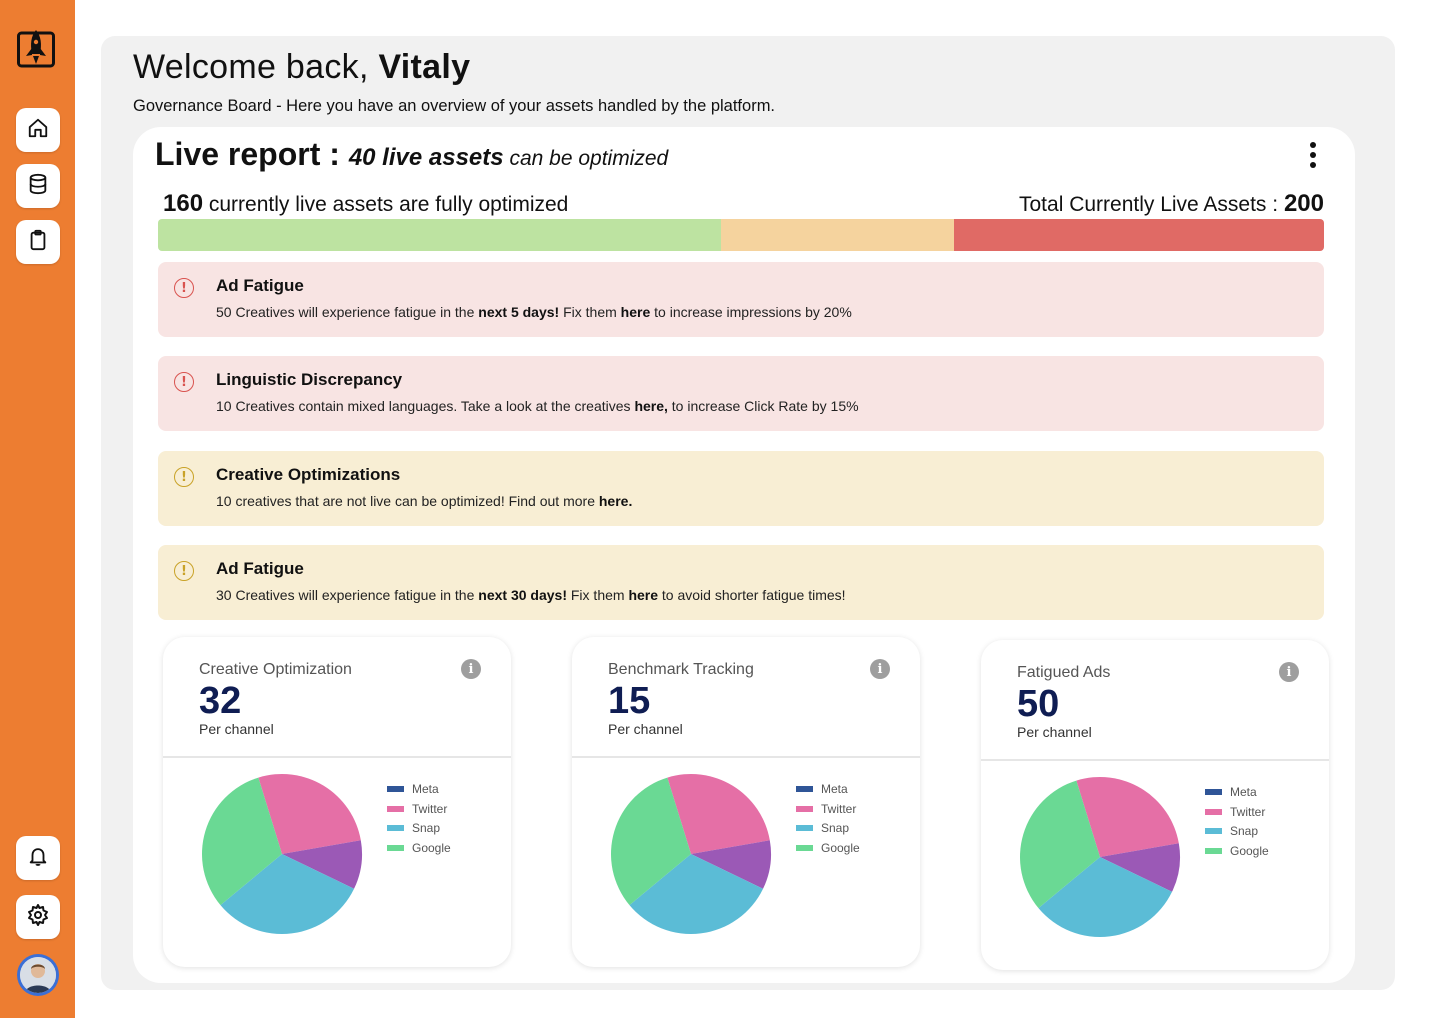 The height and width of the screenshot is (1018, 1434). I want to click on stat-title: Creative Optimization, so click(275, 669).